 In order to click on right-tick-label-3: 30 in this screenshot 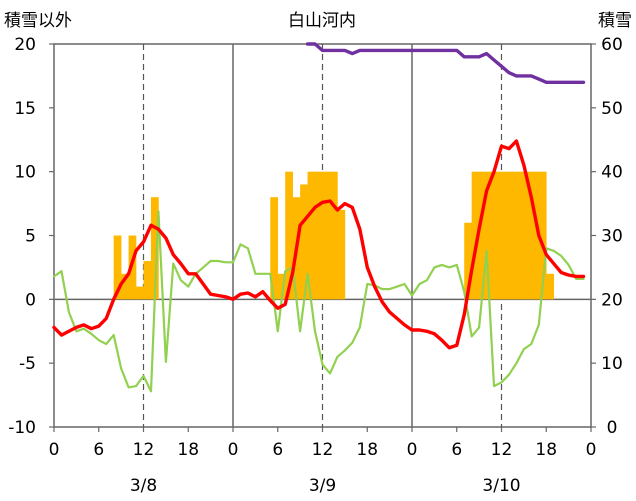, I will do `click(612, 237)`.